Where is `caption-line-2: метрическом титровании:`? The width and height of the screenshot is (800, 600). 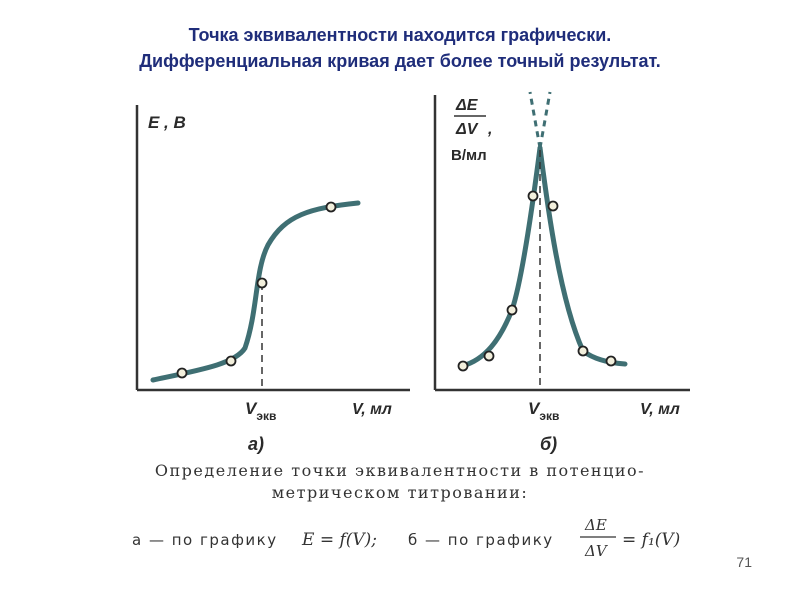
caption-line-2: метрическом титровании: is located at coordinates (400, 492).